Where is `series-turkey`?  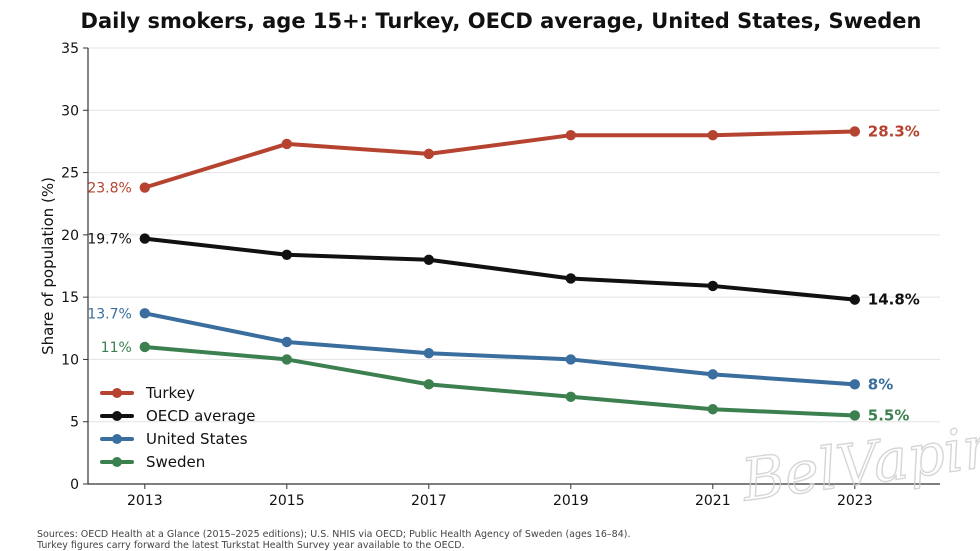
series-turkey is located at coordinates (499, 159).